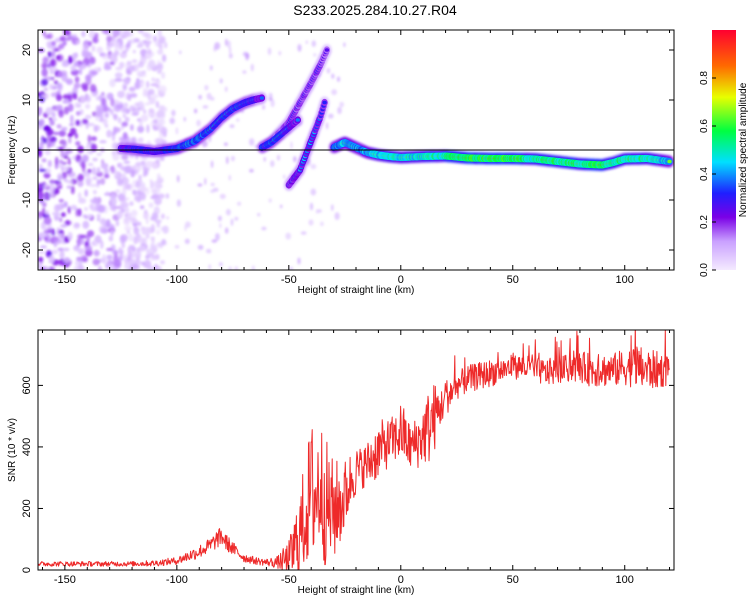 This screenshot has width=750, height=600. Describe the element at coordinates (27, 50) in the screenshot. I see `spectrogram-y-tick-label: 20` at that location.